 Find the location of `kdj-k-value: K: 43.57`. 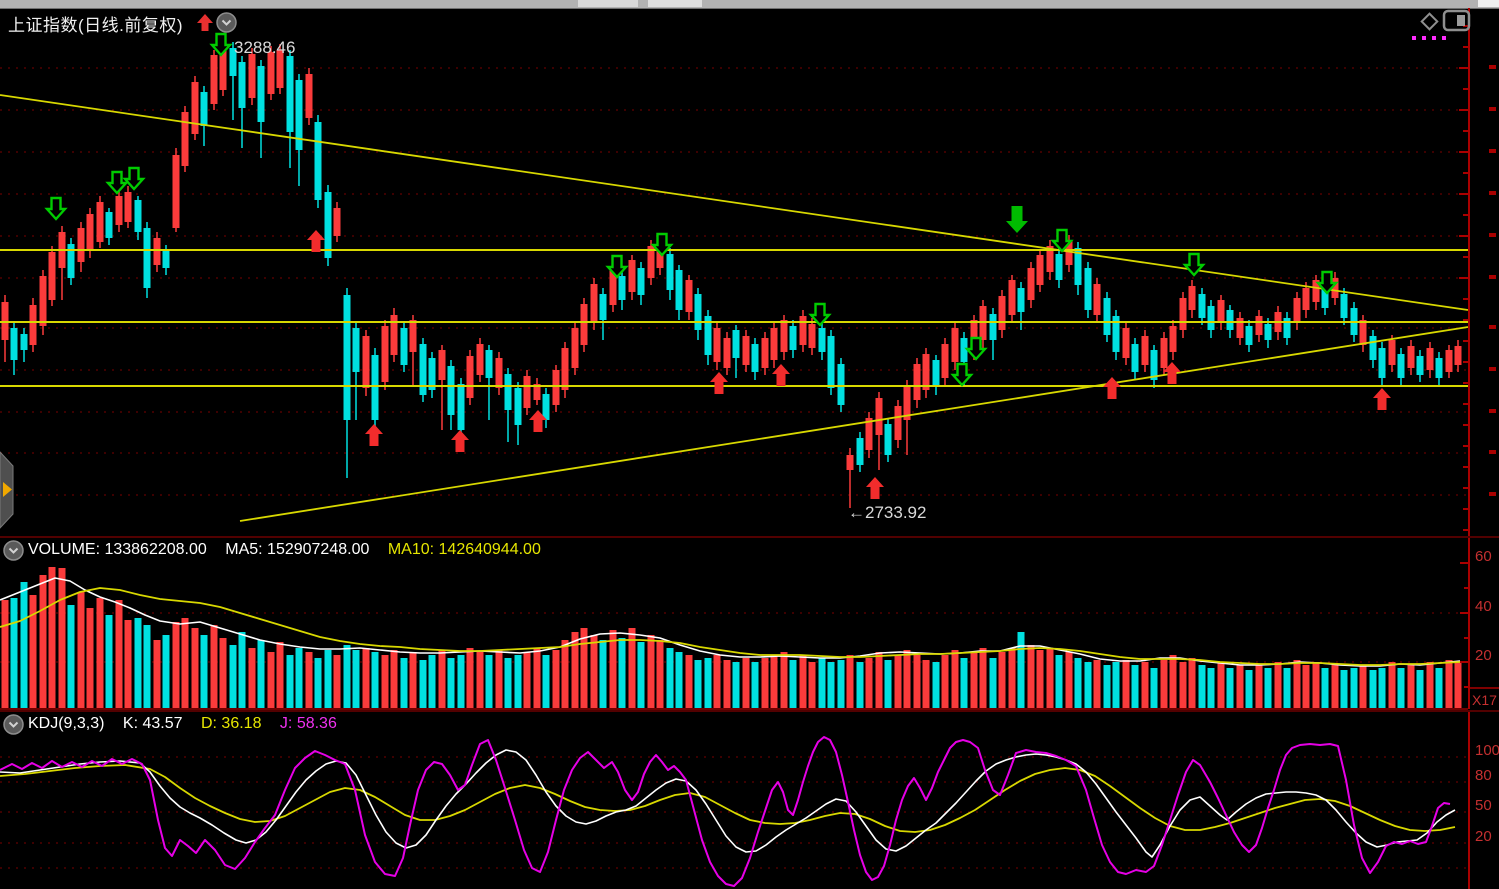

kdj-k-value: K: 43.57 is located at coordinates (152, 723).